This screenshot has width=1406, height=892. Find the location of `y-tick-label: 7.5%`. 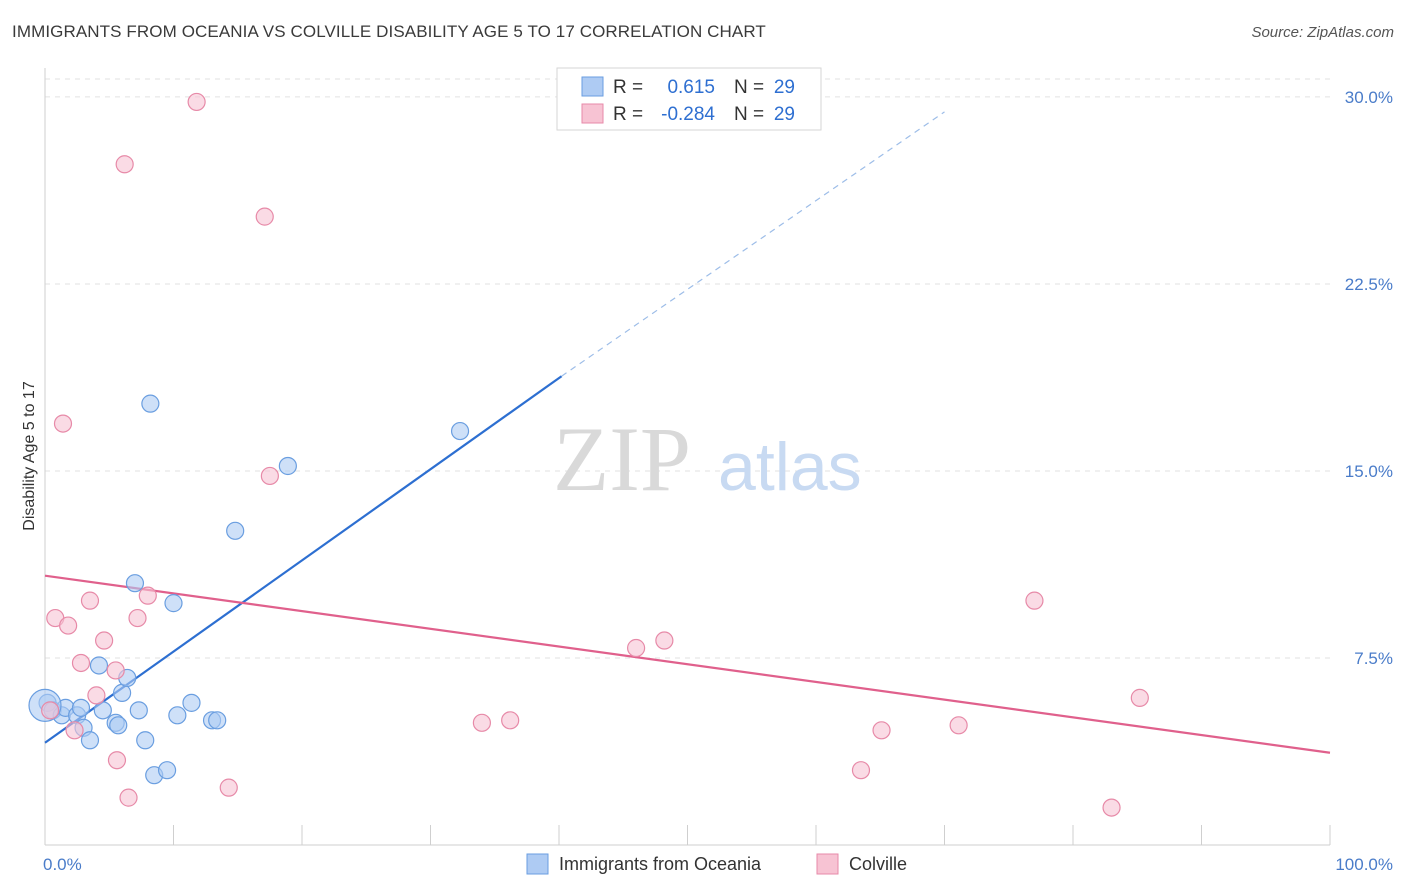

y-tick-label: 7.5% is located at coordinates (1373, 658).